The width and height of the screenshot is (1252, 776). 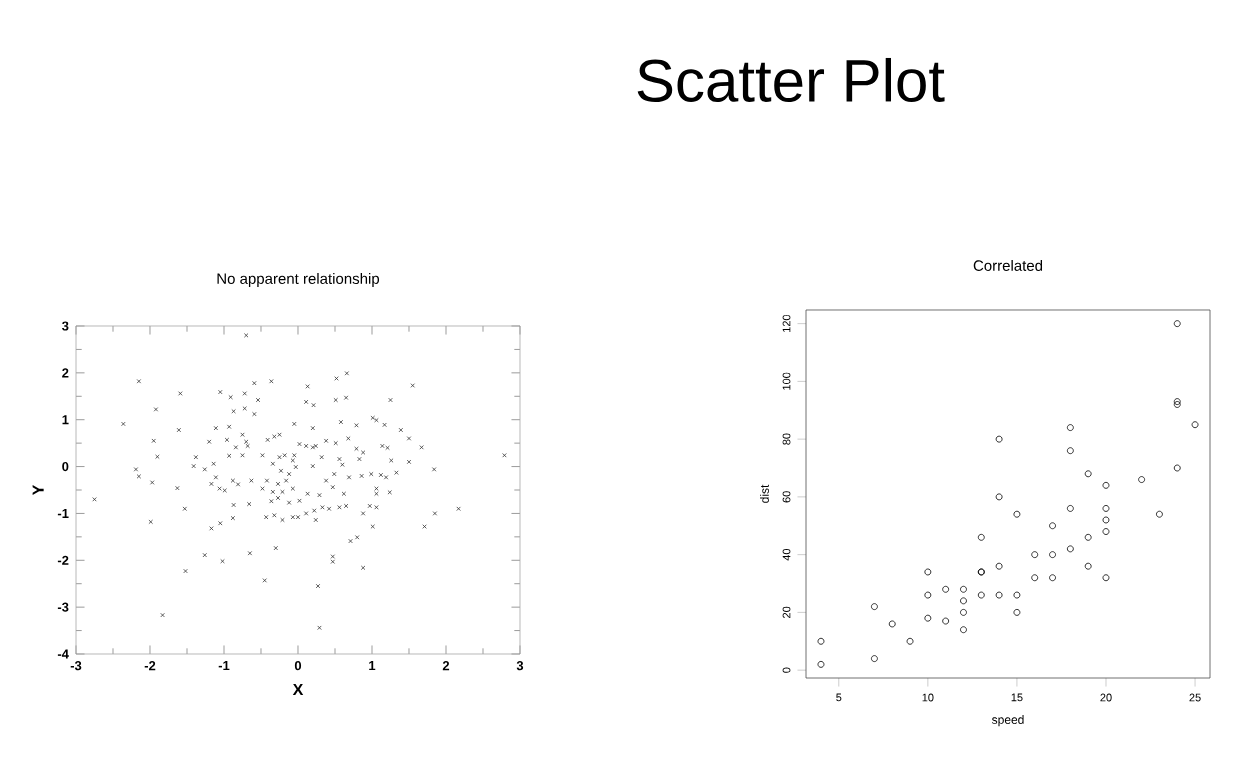 What do you see at coordinates (791, 80) in the screenshot?
I see `text: Scatter Plot` at bounding box center [791, 80].